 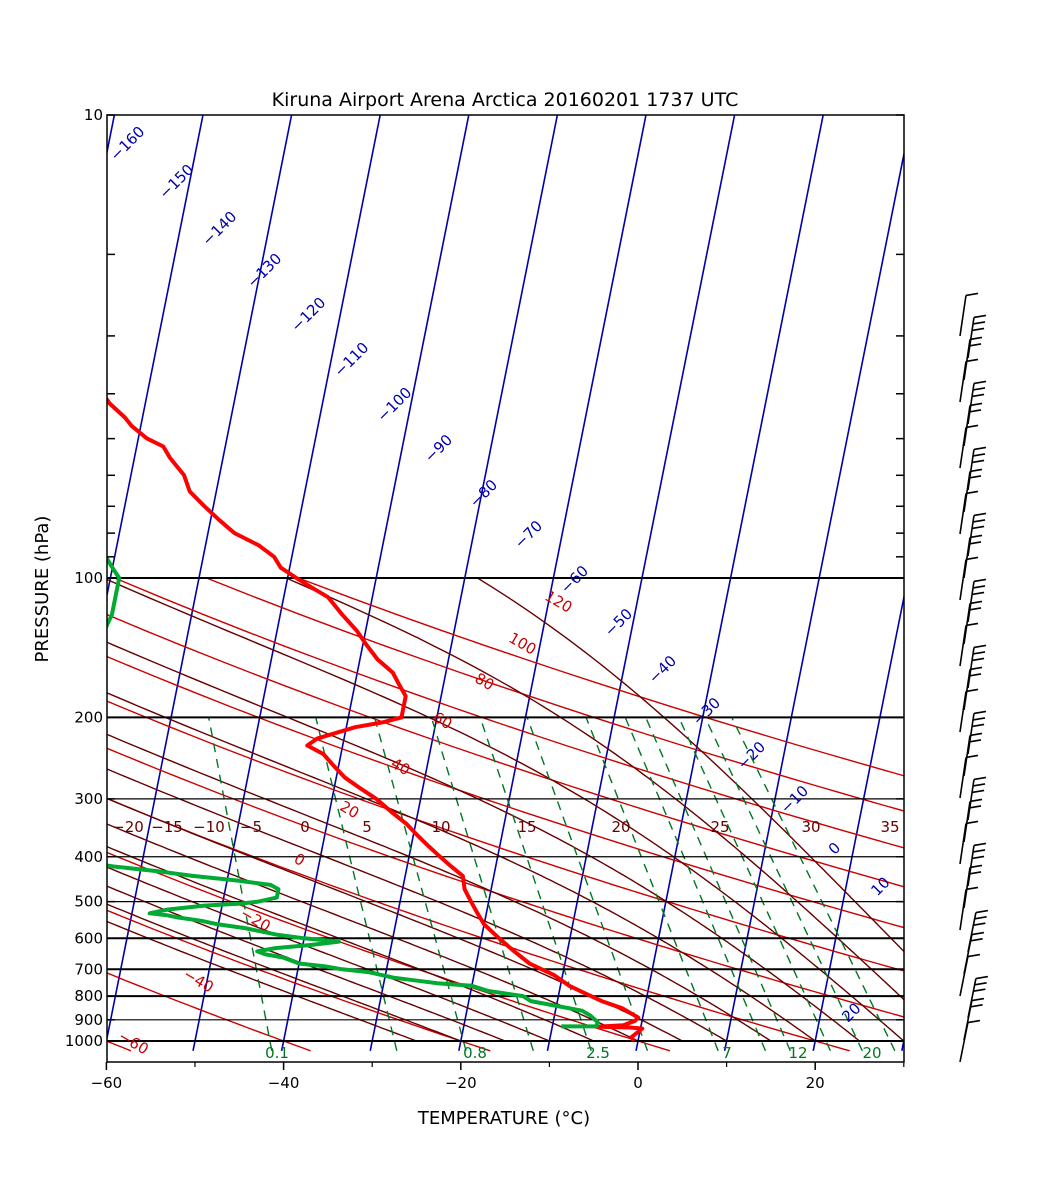 What do you see at coordinates (88, 578) in the screenshot?
I see `y-tick-label: 100` at bounding box center [88, 578].